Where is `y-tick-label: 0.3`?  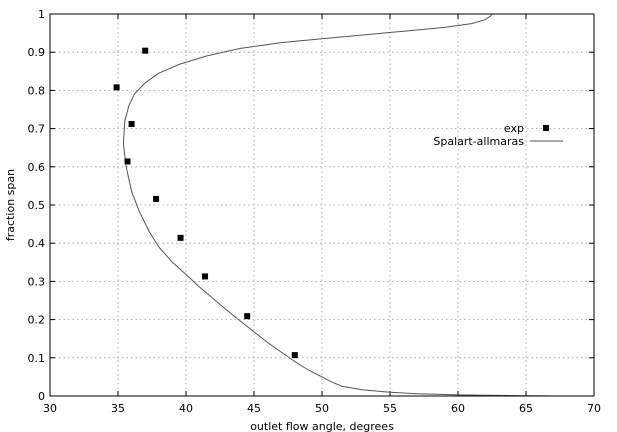
y-tick-label: 0.3 is located at coordinates (37, 281).